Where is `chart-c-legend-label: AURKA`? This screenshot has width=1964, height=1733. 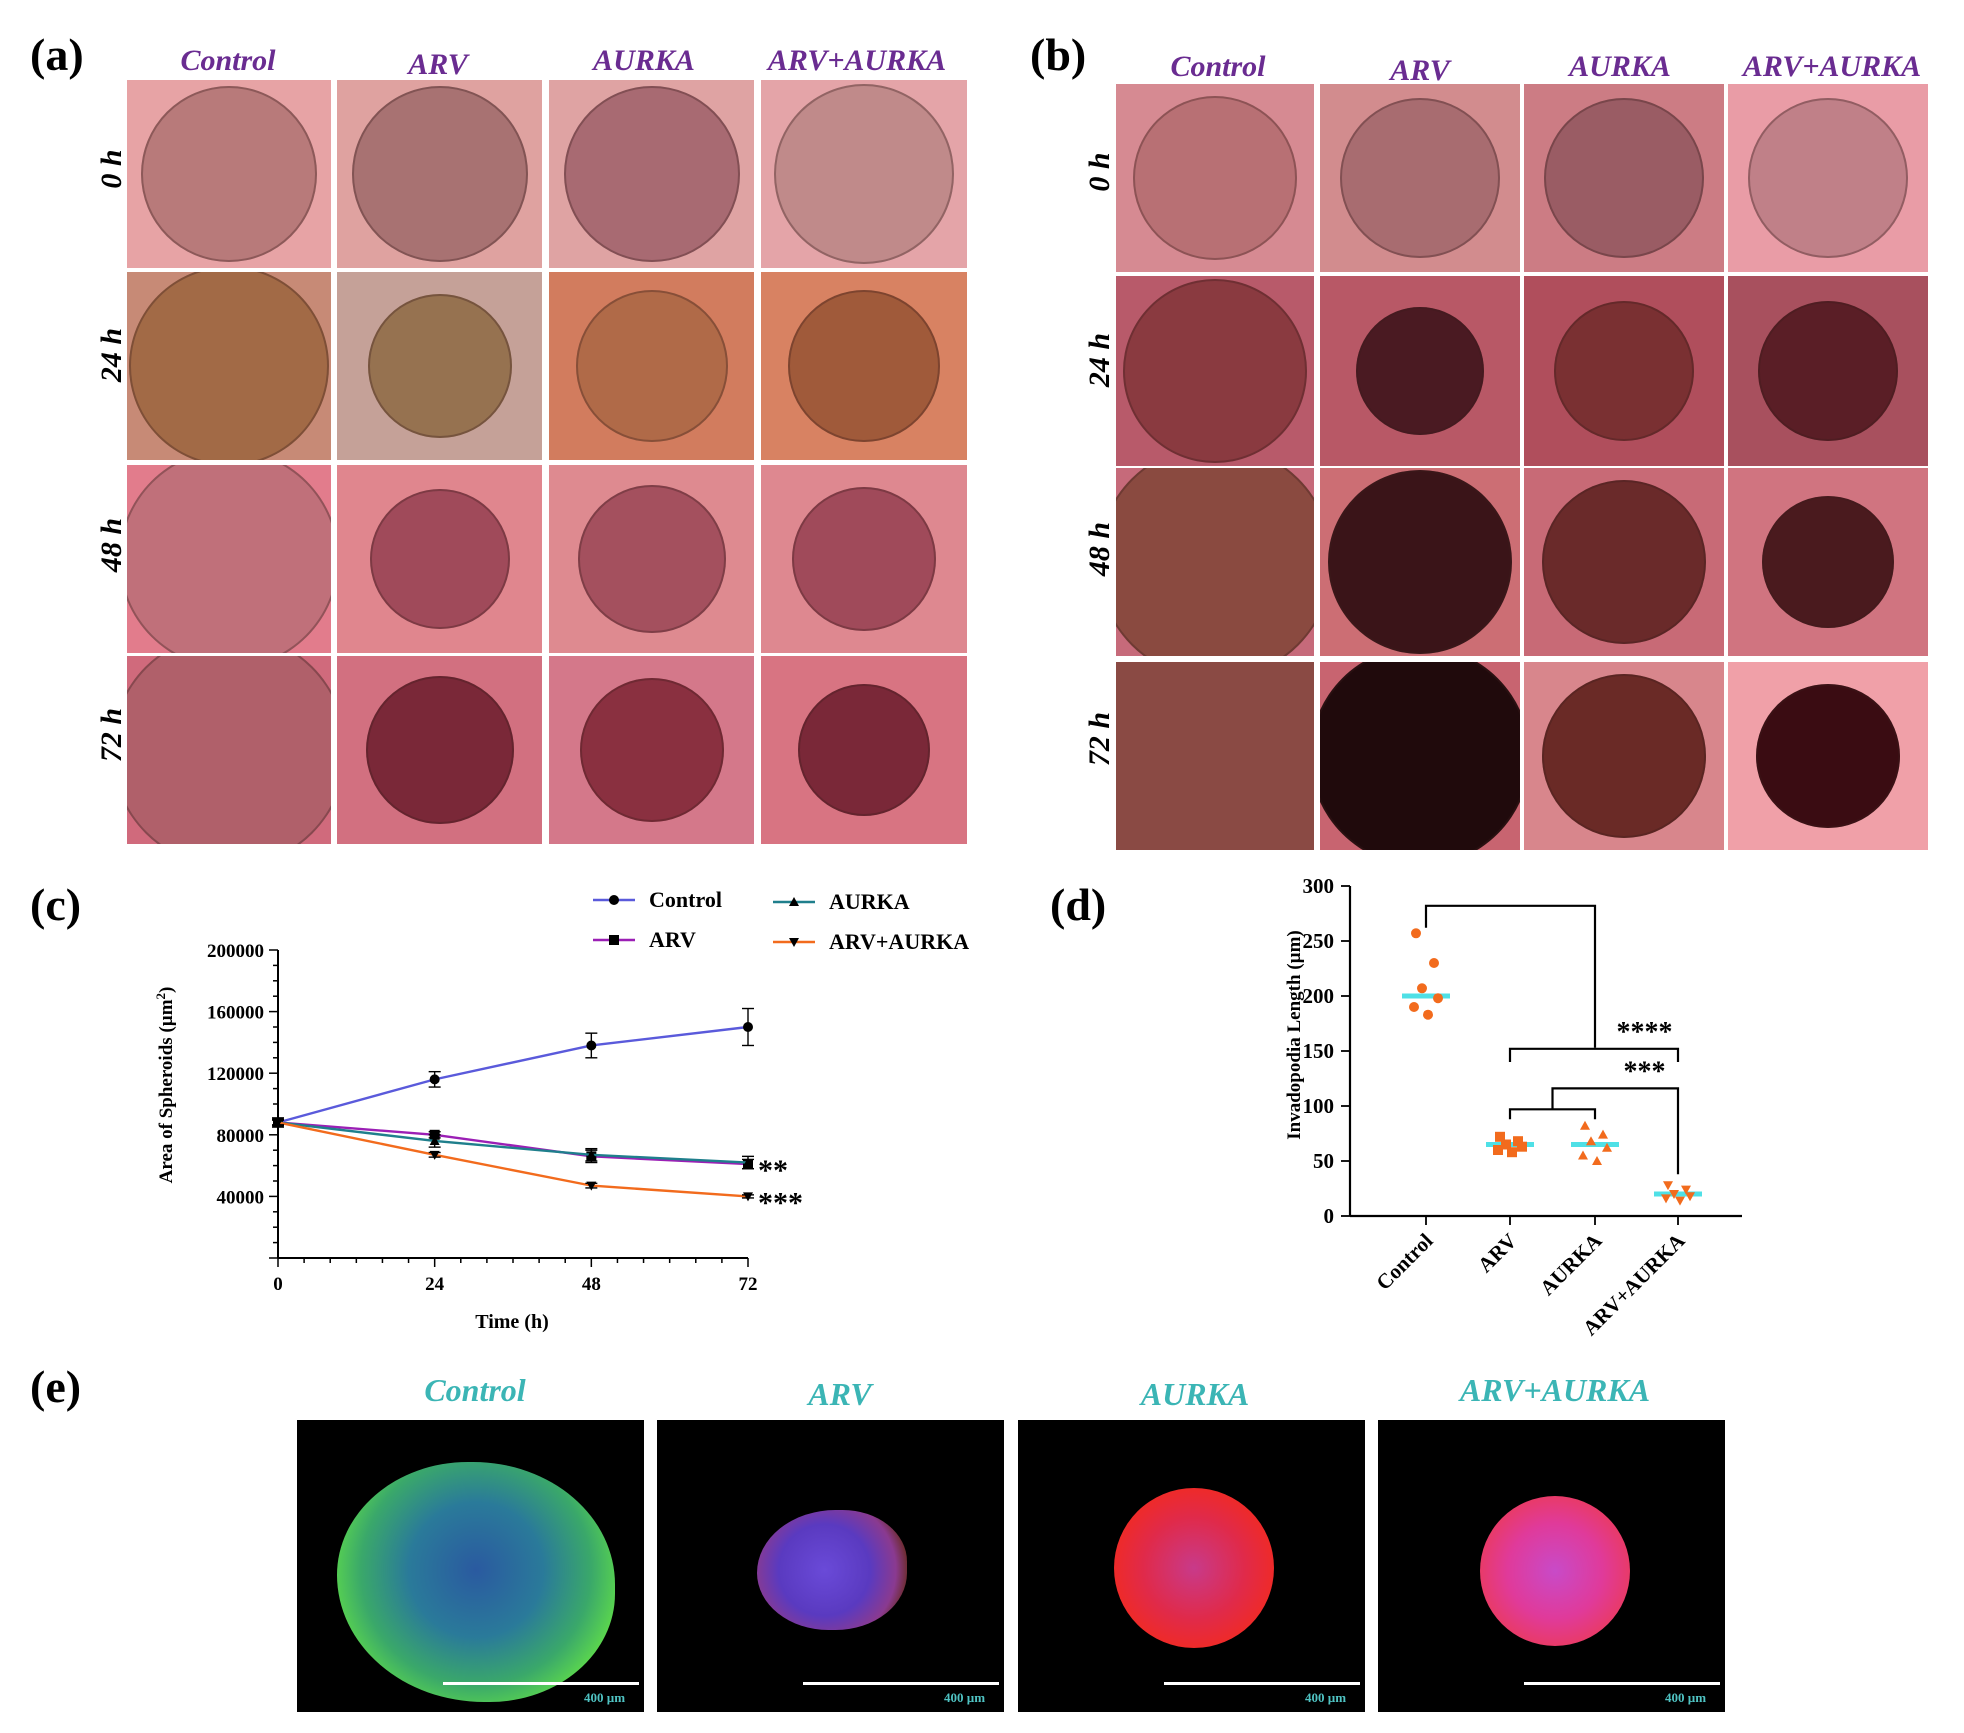 chart-c-legend-label: AURKA is located at coordinates (869, 901).